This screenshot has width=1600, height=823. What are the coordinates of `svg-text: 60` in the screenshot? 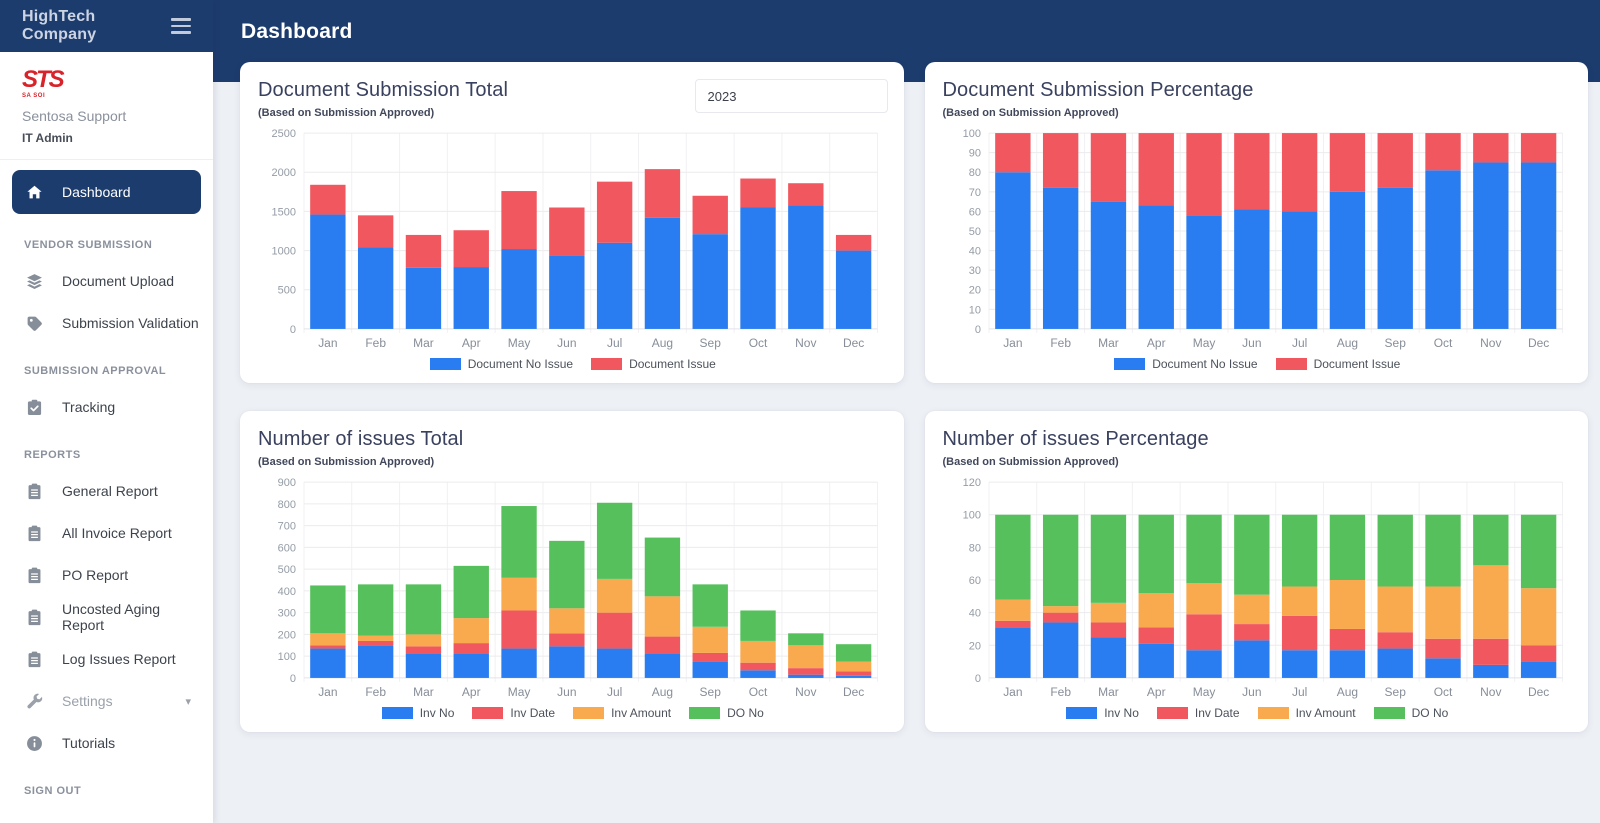 It's located at (974, 212).